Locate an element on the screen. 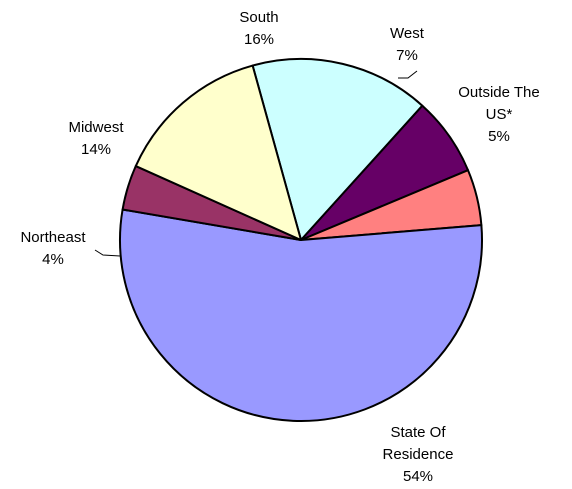 The image size is (572, 489). label-percent: 14% is located at coordinates (96, 149).